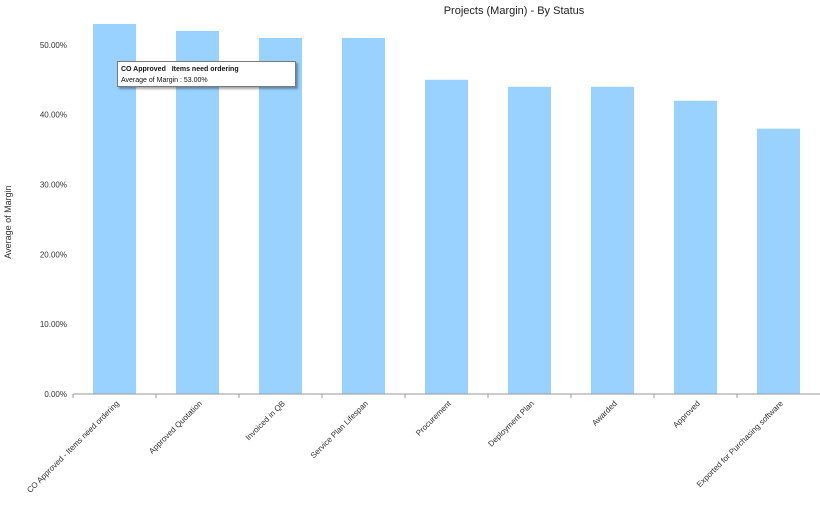 Image resolution: width=820 pixels, height=512 pixels. I want to click on x-tick-label: Deployment Plan, so click(510, 423).